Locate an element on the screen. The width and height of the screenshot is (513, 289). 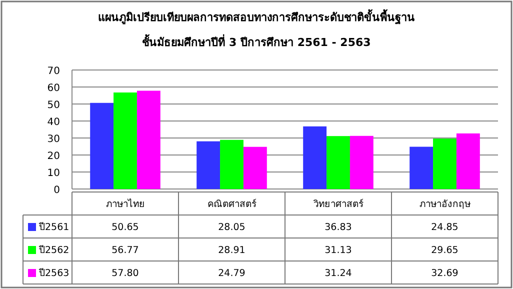
data-label: 28.05 is located at coordinates (232, 227).